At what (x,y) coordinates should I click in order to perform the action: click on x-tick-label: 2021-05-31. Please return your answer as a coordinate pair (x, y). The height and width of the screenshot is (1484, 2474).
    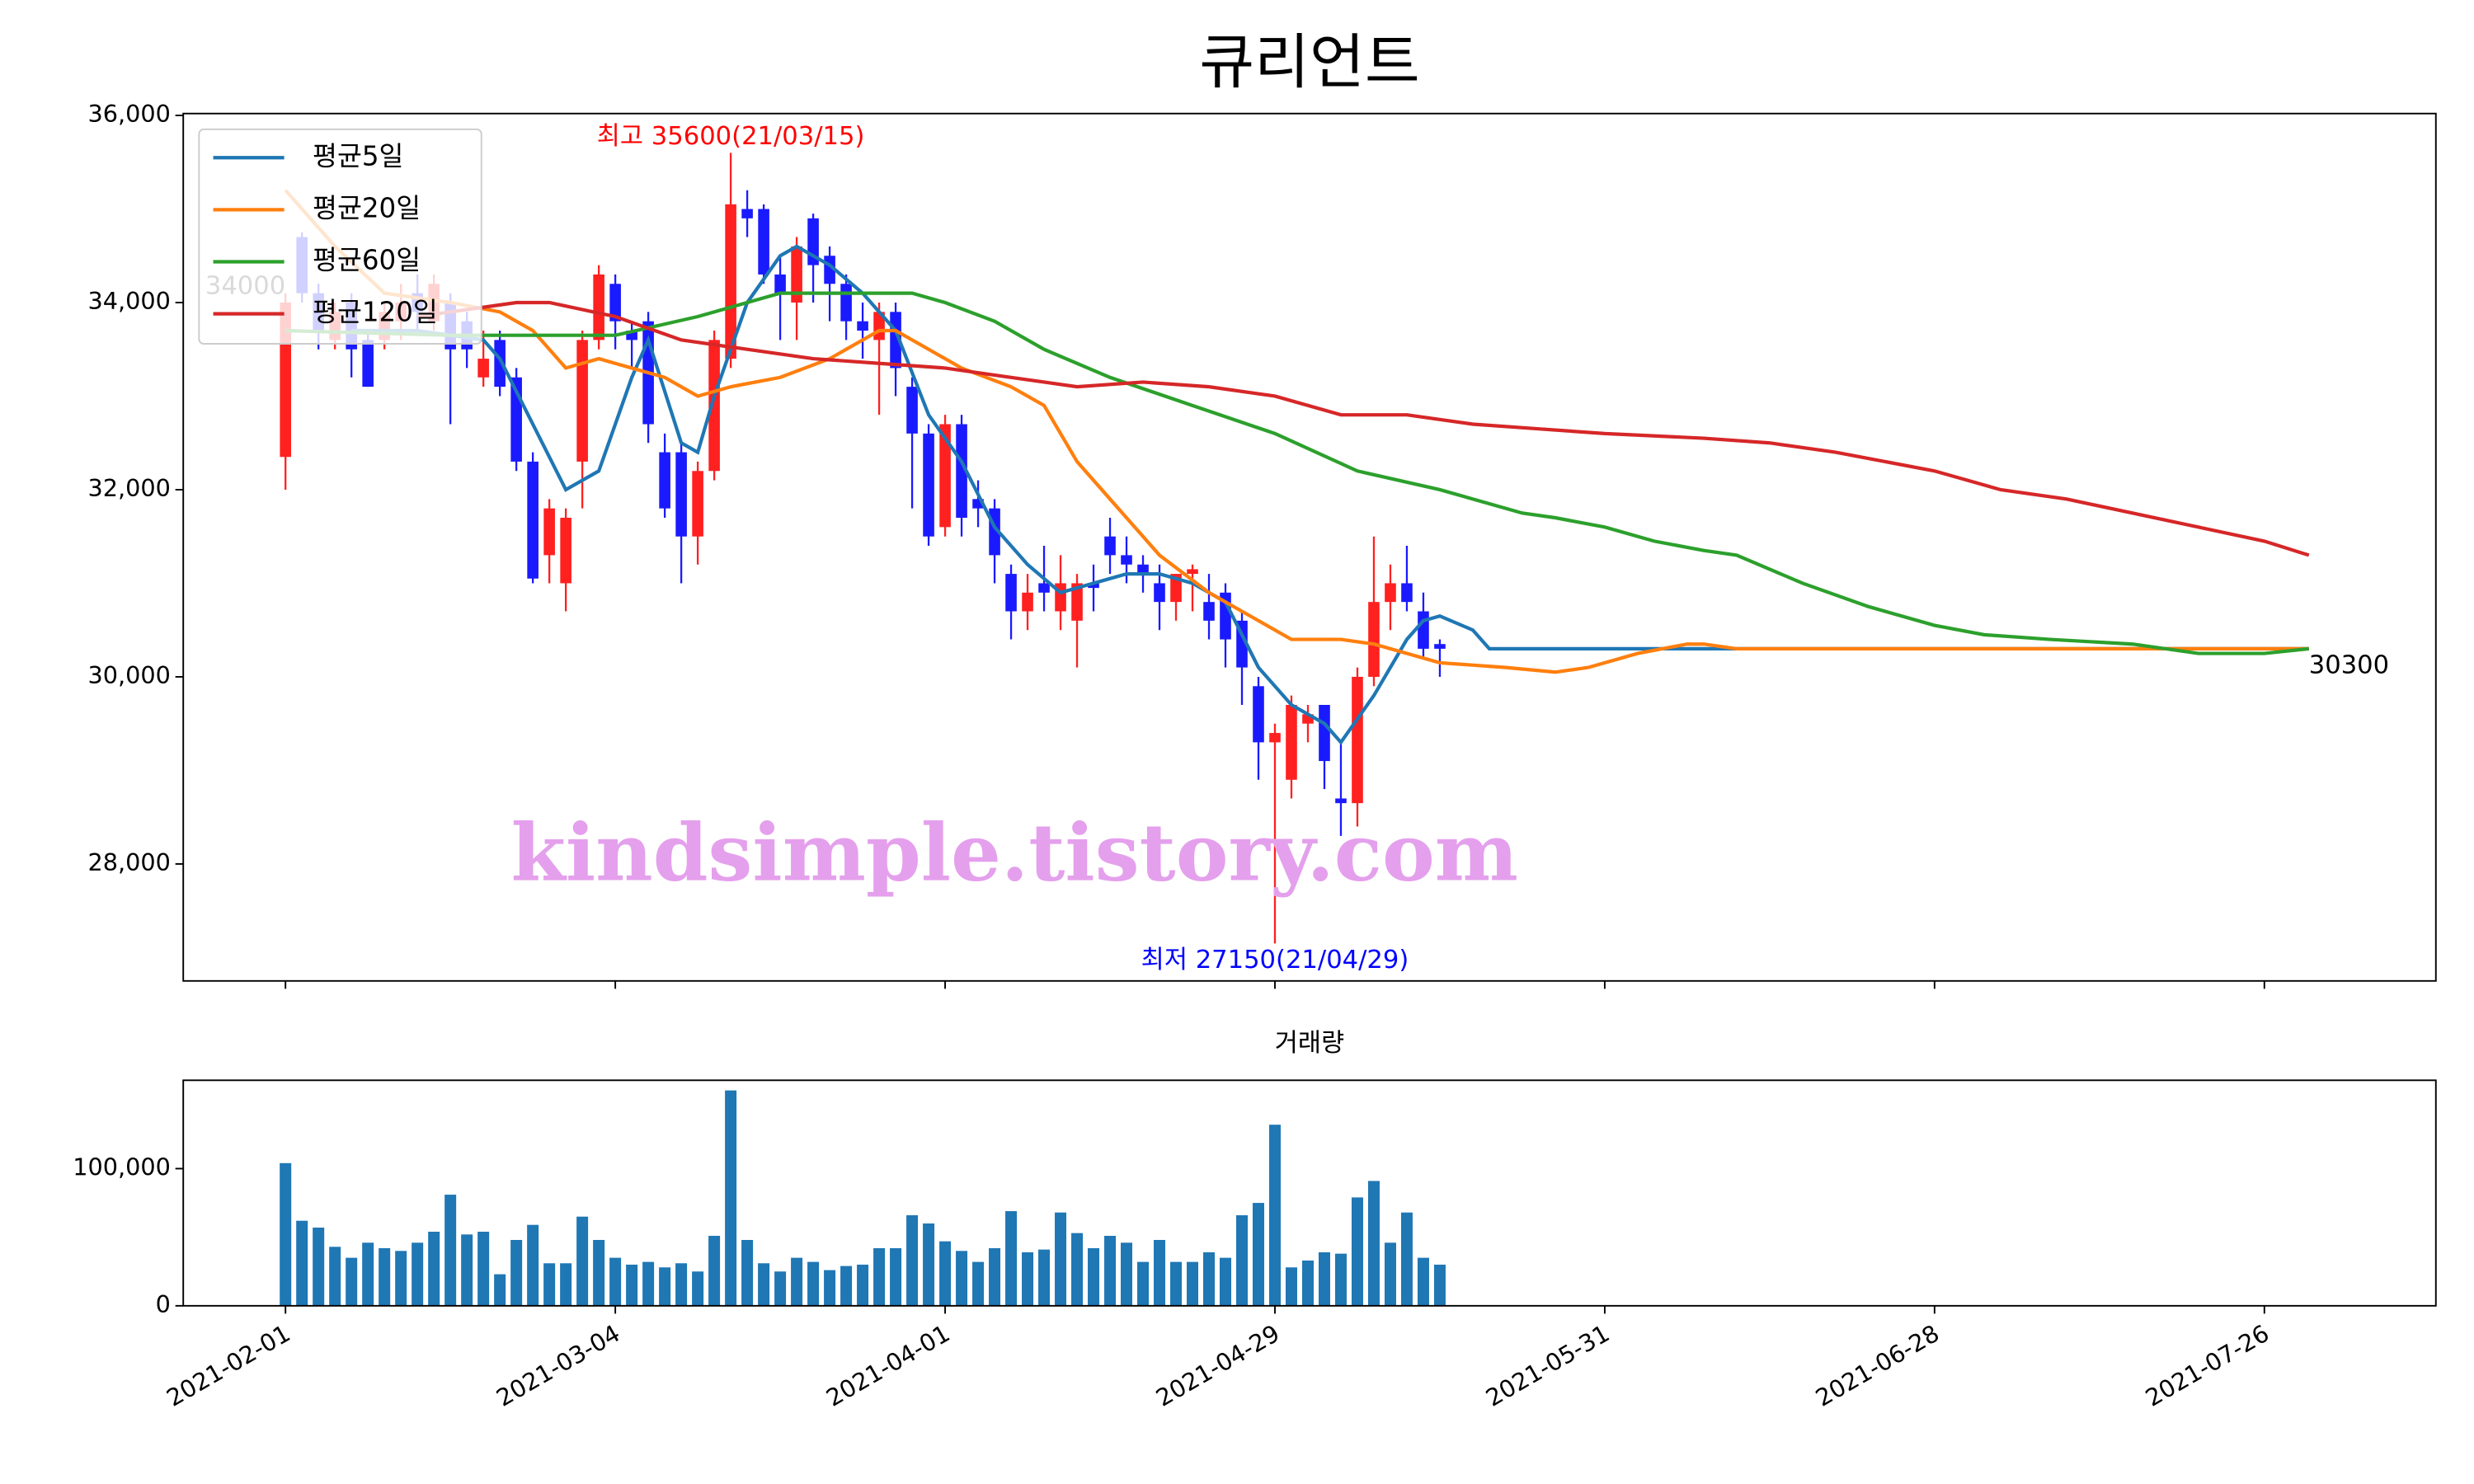
    Looking at the image, I should click on (1547, 1365).